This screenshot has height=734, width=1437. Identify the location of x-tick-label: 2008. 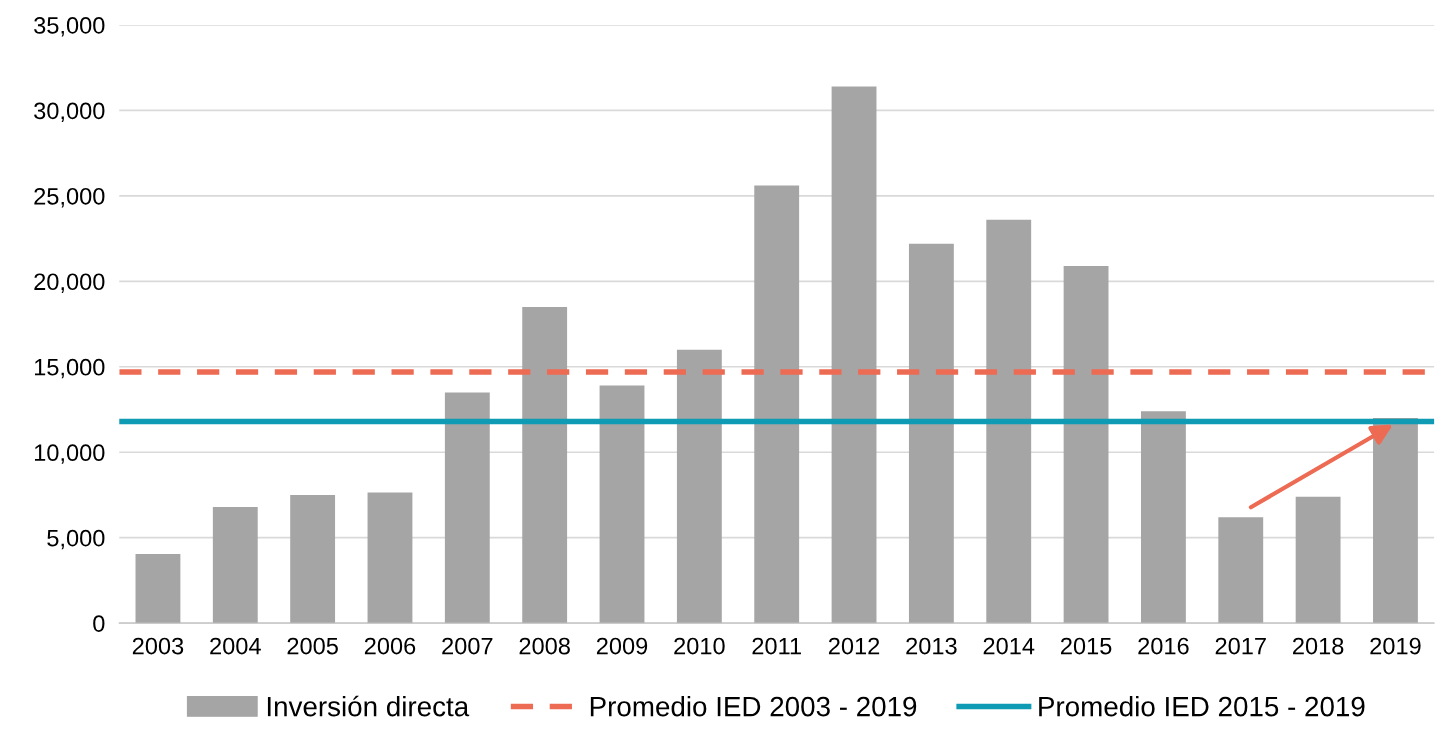
(544, 646).